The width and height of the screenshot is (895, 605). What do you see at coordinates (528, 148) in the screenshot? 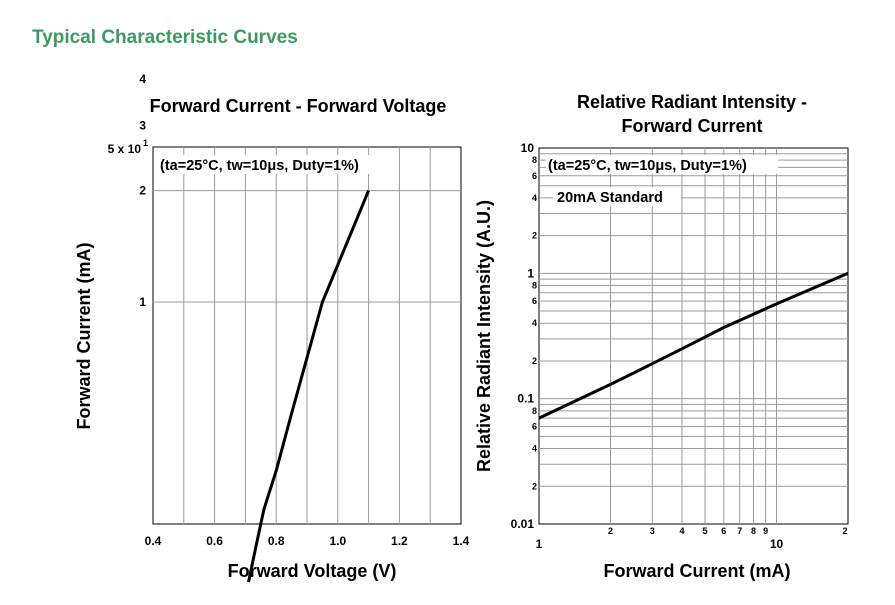
I see `chart2-y-tick-label: 10` at bounding box center [528, 148].